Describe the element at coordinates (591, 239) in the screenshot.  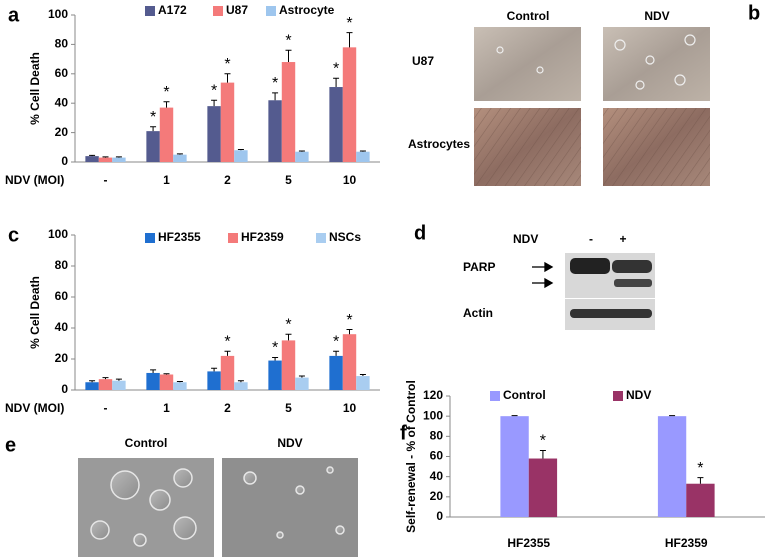
I see `lane-label: -` at that location.